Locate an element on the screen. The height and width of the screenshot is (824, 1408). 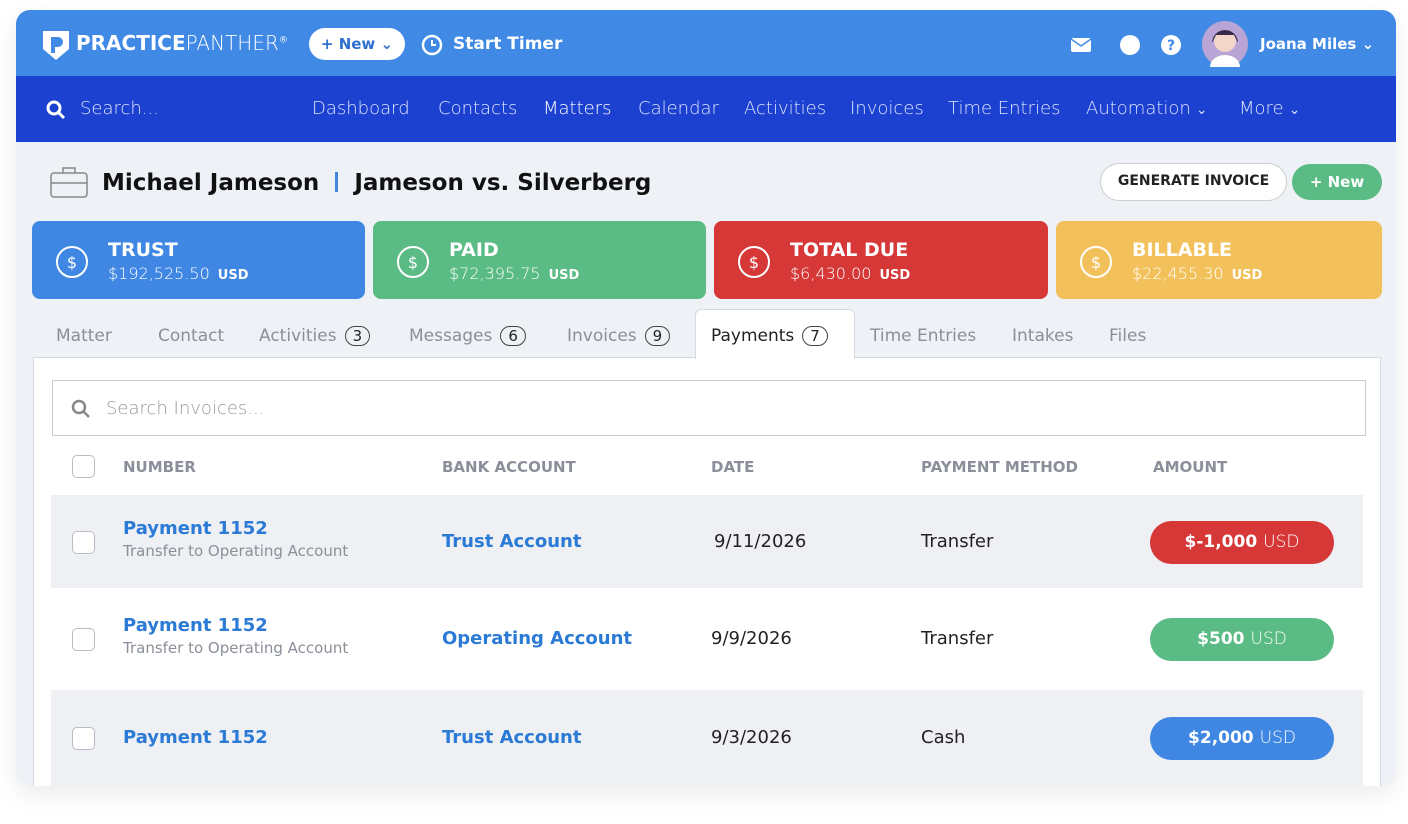
tab: Payments 7 is located at coordinates (769, 336).